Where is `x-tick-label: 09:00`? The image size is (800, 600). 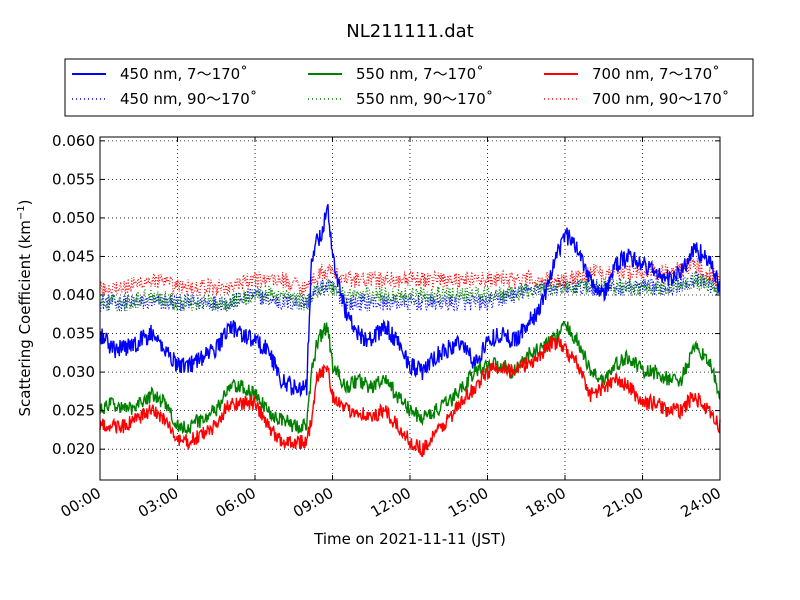
x-tick-label: 09:00 is located at coordinates (313, 502).